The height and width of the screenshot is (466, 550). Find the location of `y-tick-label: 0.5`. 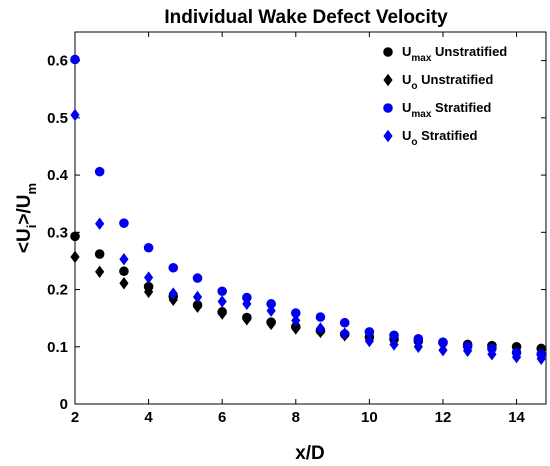

y-tick-label: 0.5 is located at coordinates (57, 118).